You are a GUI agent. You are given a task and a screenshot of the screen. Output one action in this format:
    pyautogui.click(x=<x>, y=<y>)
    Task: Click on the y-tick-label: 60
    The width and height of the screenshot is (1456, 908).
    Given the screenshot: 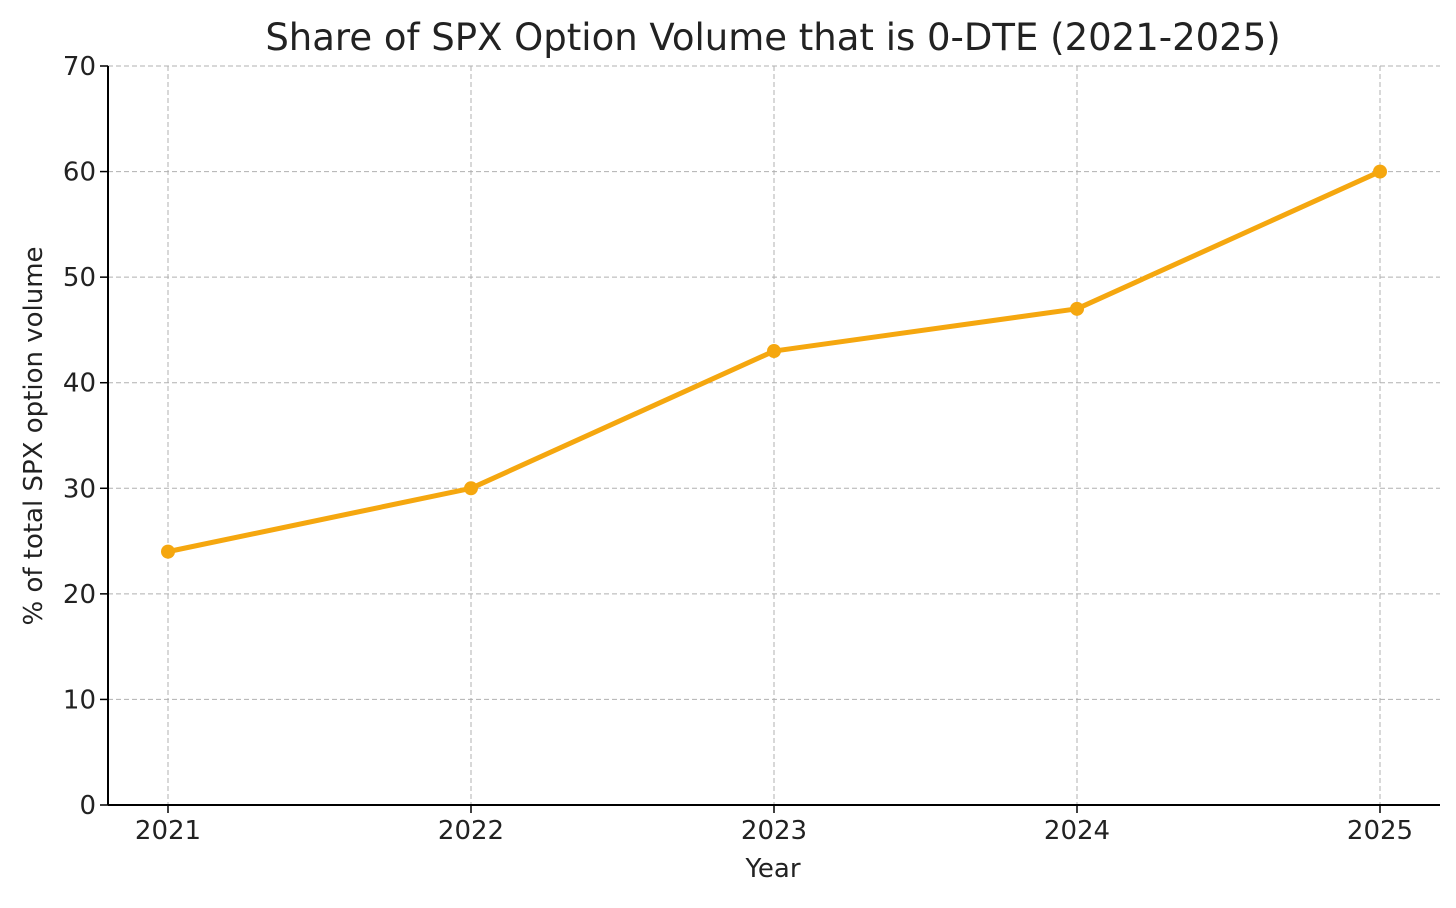 What is the action you would take?
    pyautogui.click(x=79, y=173)
    